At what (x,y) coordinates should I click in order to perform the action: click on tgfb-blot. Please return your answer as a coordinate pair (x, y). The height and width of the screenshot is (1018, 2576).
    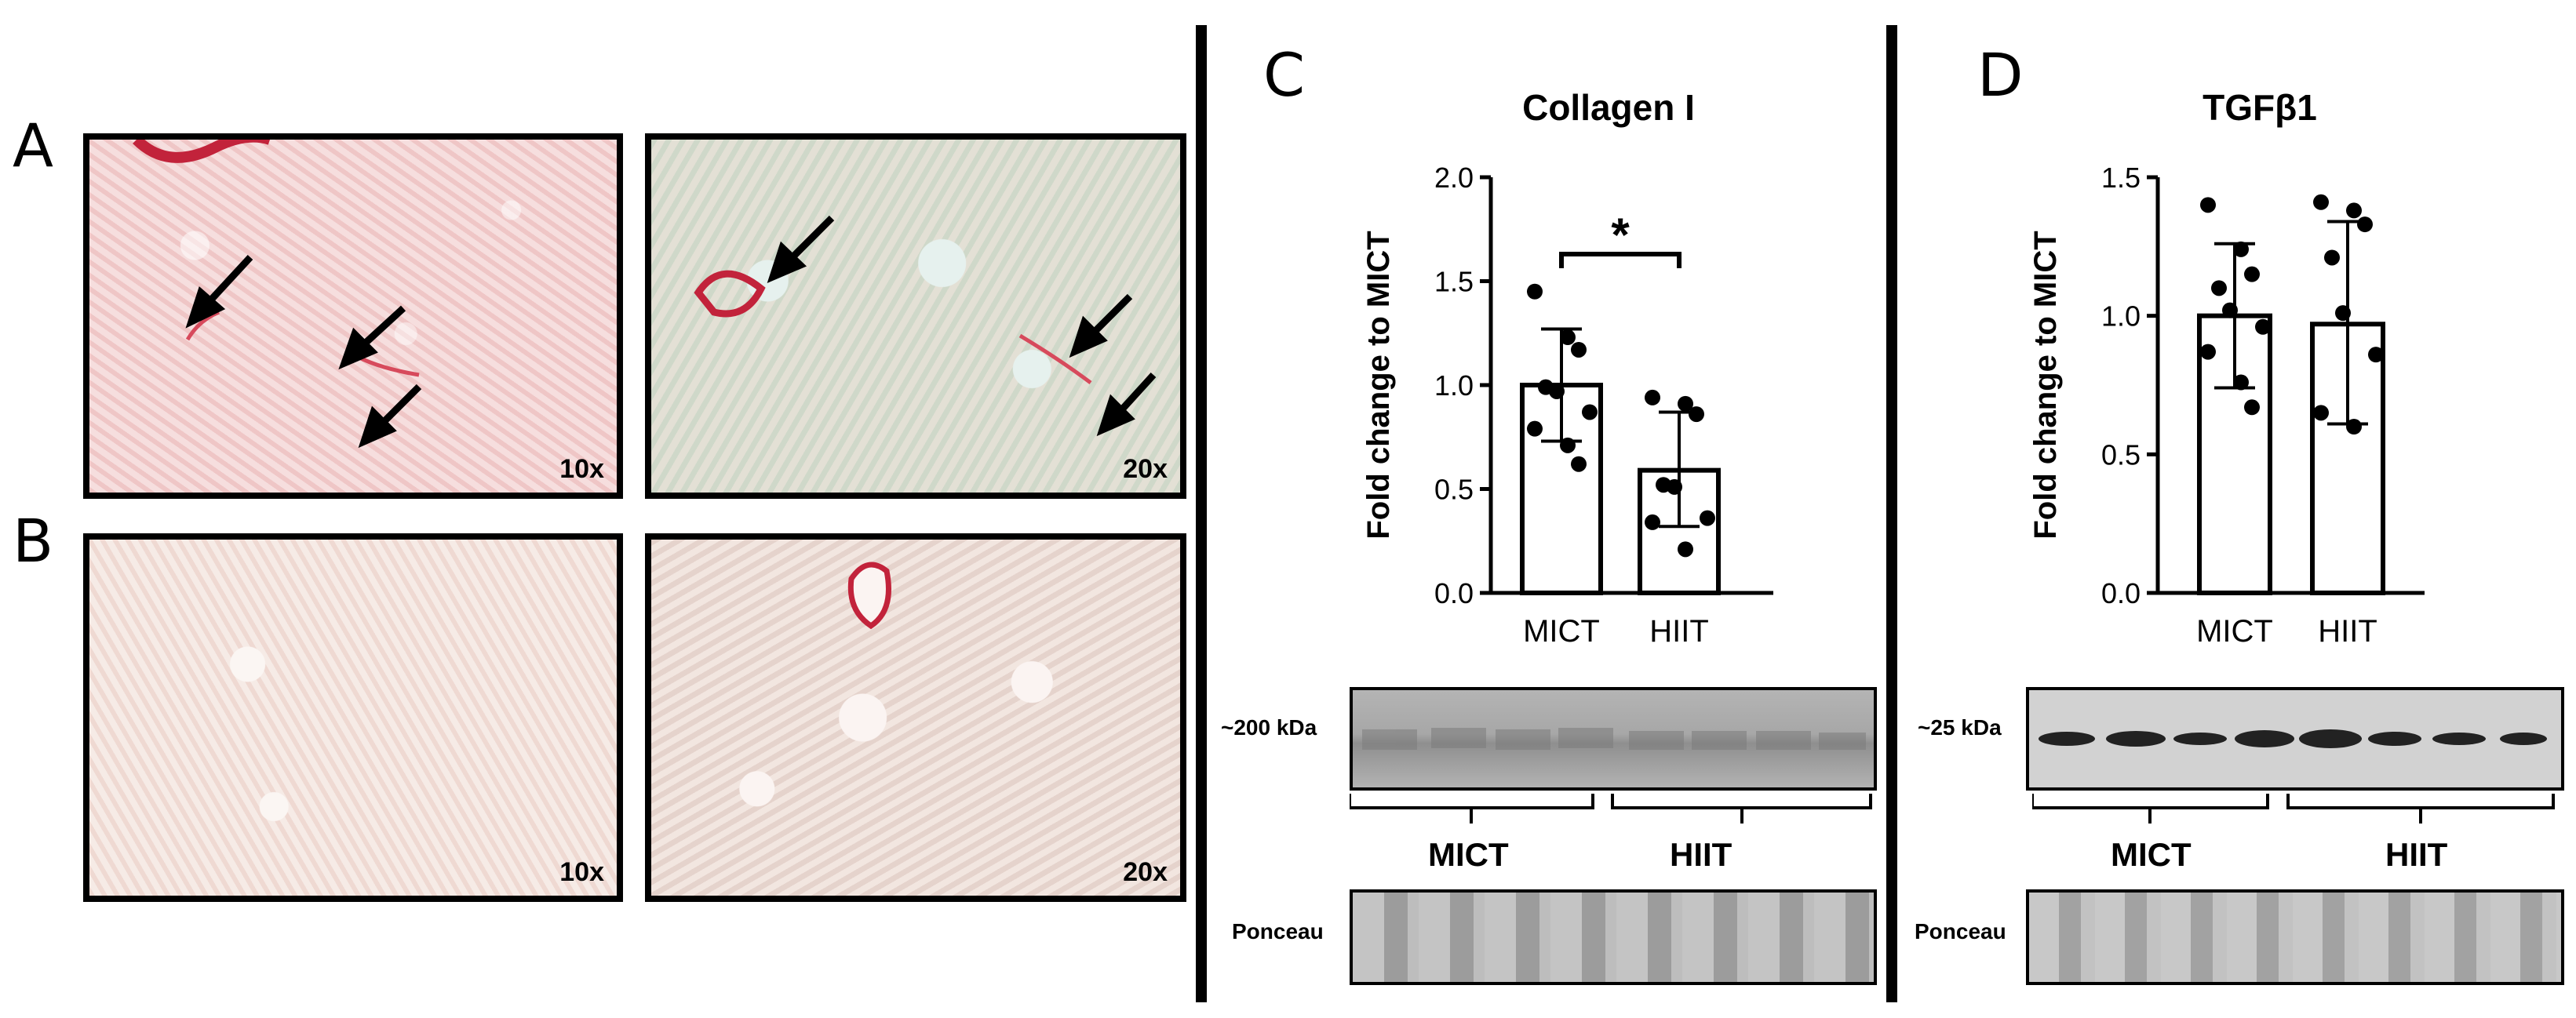
    Looking at the image, I should click on (2295, 739).